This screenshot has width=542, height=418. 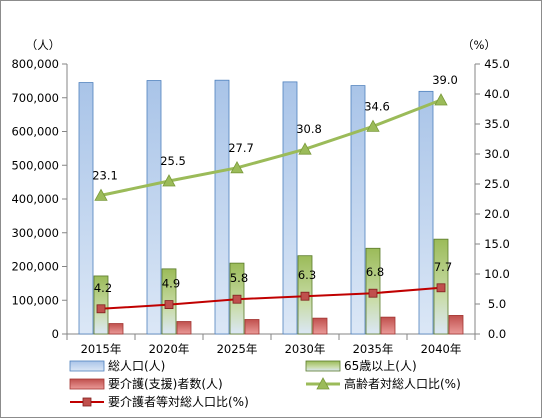 What do you see at coordinates (497, 124) in the screenshot?
I see `y2-tick-label: 35.0` at bounding box center [497, 124].